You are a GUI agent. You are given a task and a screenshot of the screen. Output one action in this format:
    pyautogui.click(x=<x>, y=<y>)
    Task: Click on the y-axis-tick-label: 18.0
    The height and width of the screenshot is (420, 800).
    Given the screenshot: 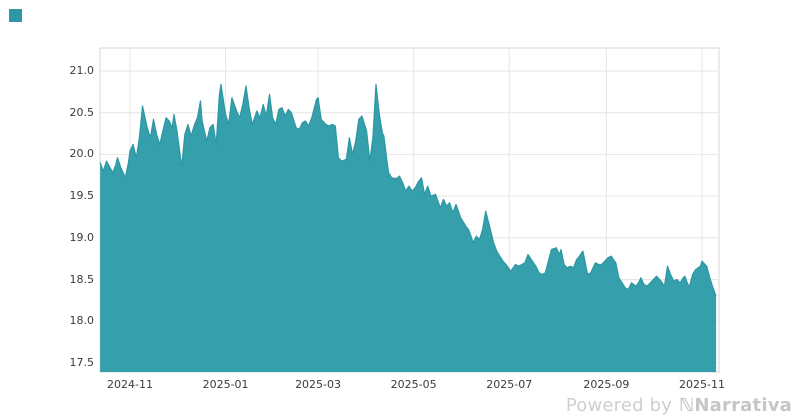 What is the action you would take?
    pyautogui.click(x=82, y=321)
    